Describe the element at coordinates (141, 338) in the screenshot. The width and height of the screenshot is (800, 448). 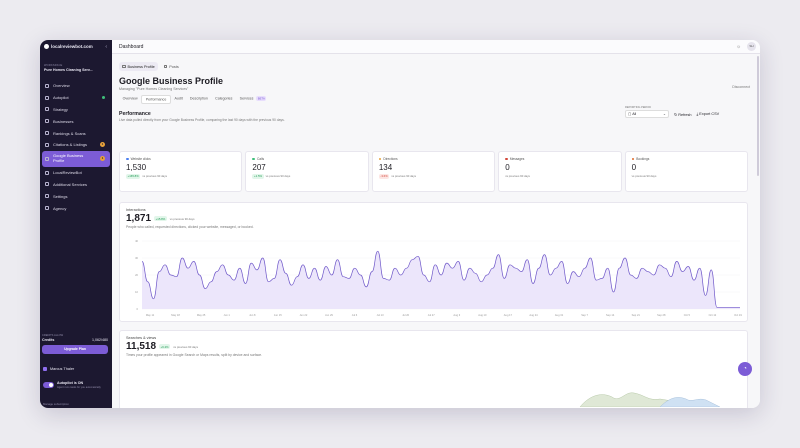
I see `searches-title: Searches & views` at that location.